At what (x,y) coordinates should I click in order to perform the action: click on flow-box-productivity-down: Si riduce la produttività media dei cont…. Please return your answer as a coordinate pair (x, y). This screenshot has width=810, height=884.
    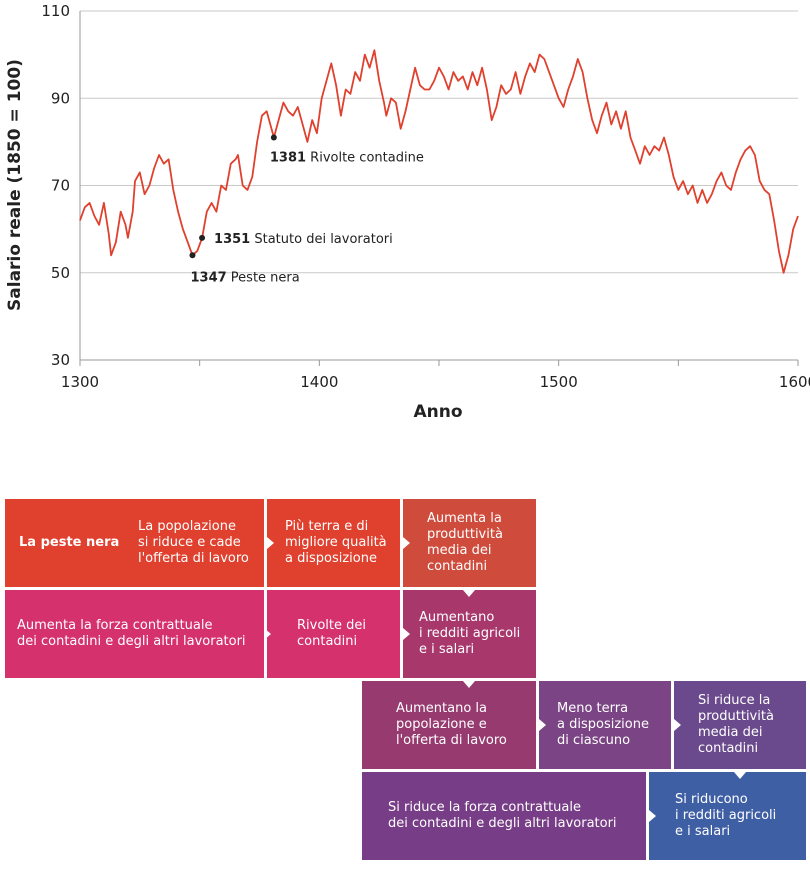
    Looking at the image, I should click on (740, 725).